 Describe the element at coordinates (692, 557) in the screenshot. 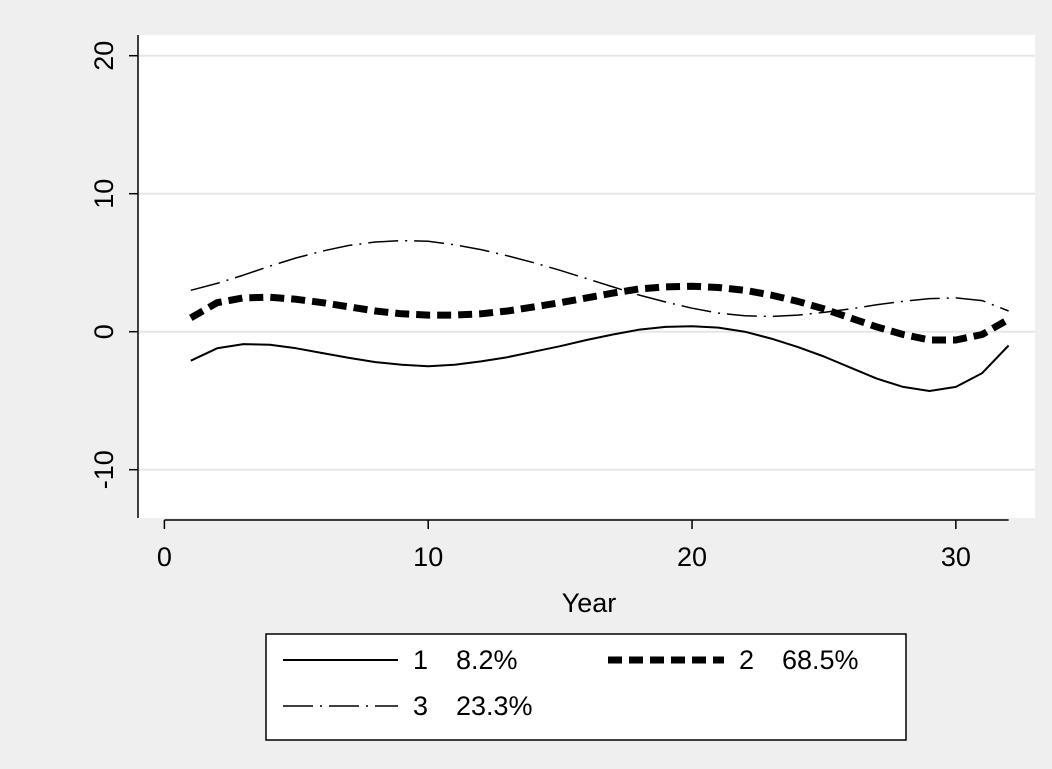

I see `x-tick-label: 20` at that location.